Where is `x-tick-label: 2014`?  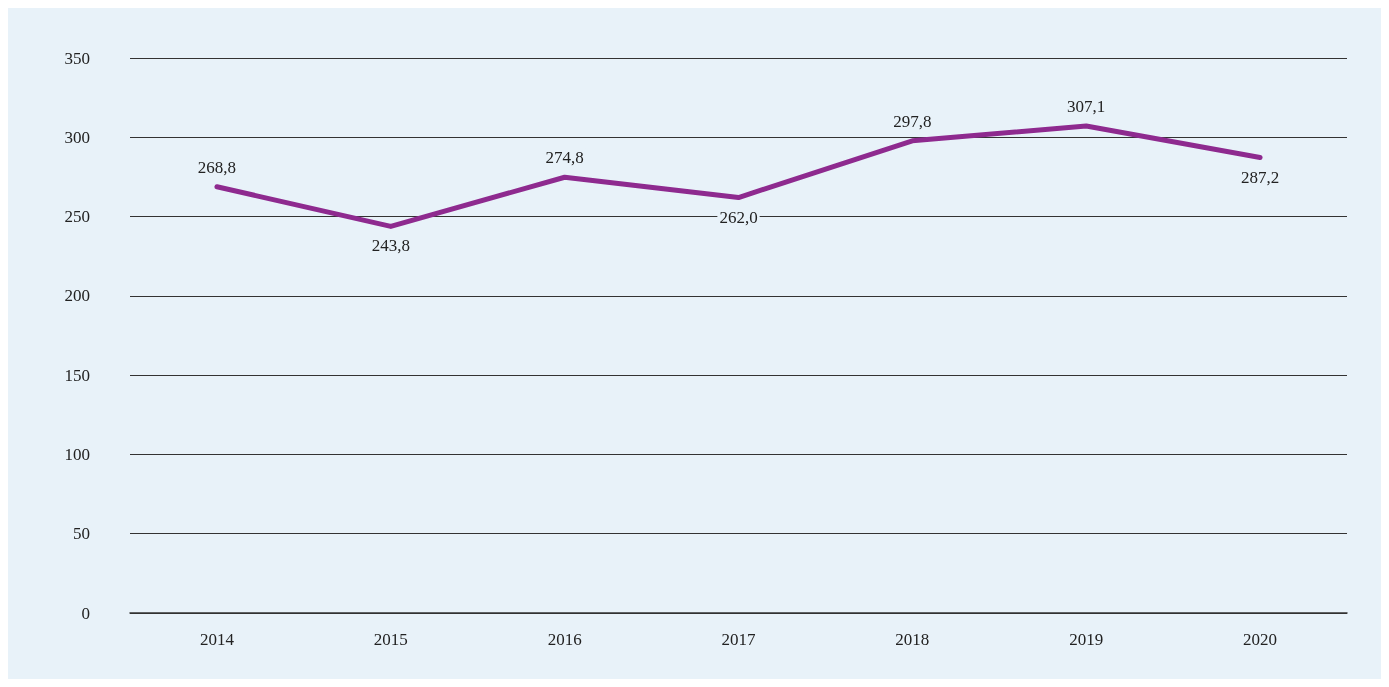
x-tick-label: 2014 is located at coordinates (217, 639).